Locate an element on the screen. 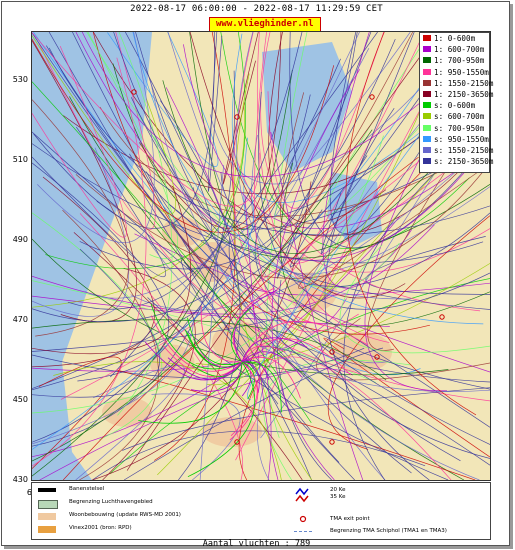 This screenshot has width=515, height=550. y-label-530: 530 is located at coordinates (20, 79).